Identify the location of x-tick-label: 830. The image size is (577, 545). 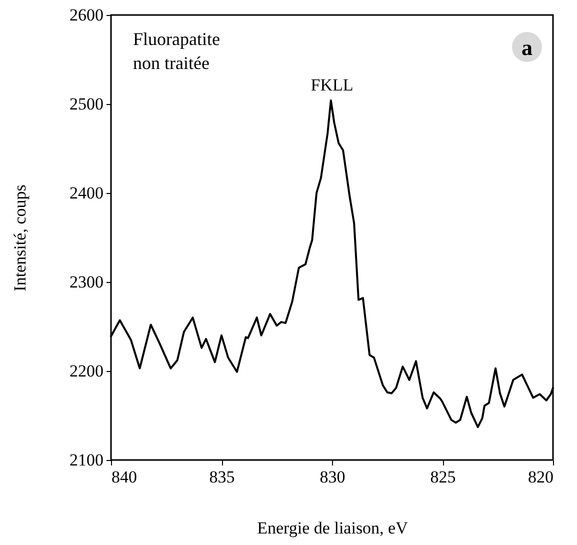
(333, 477).